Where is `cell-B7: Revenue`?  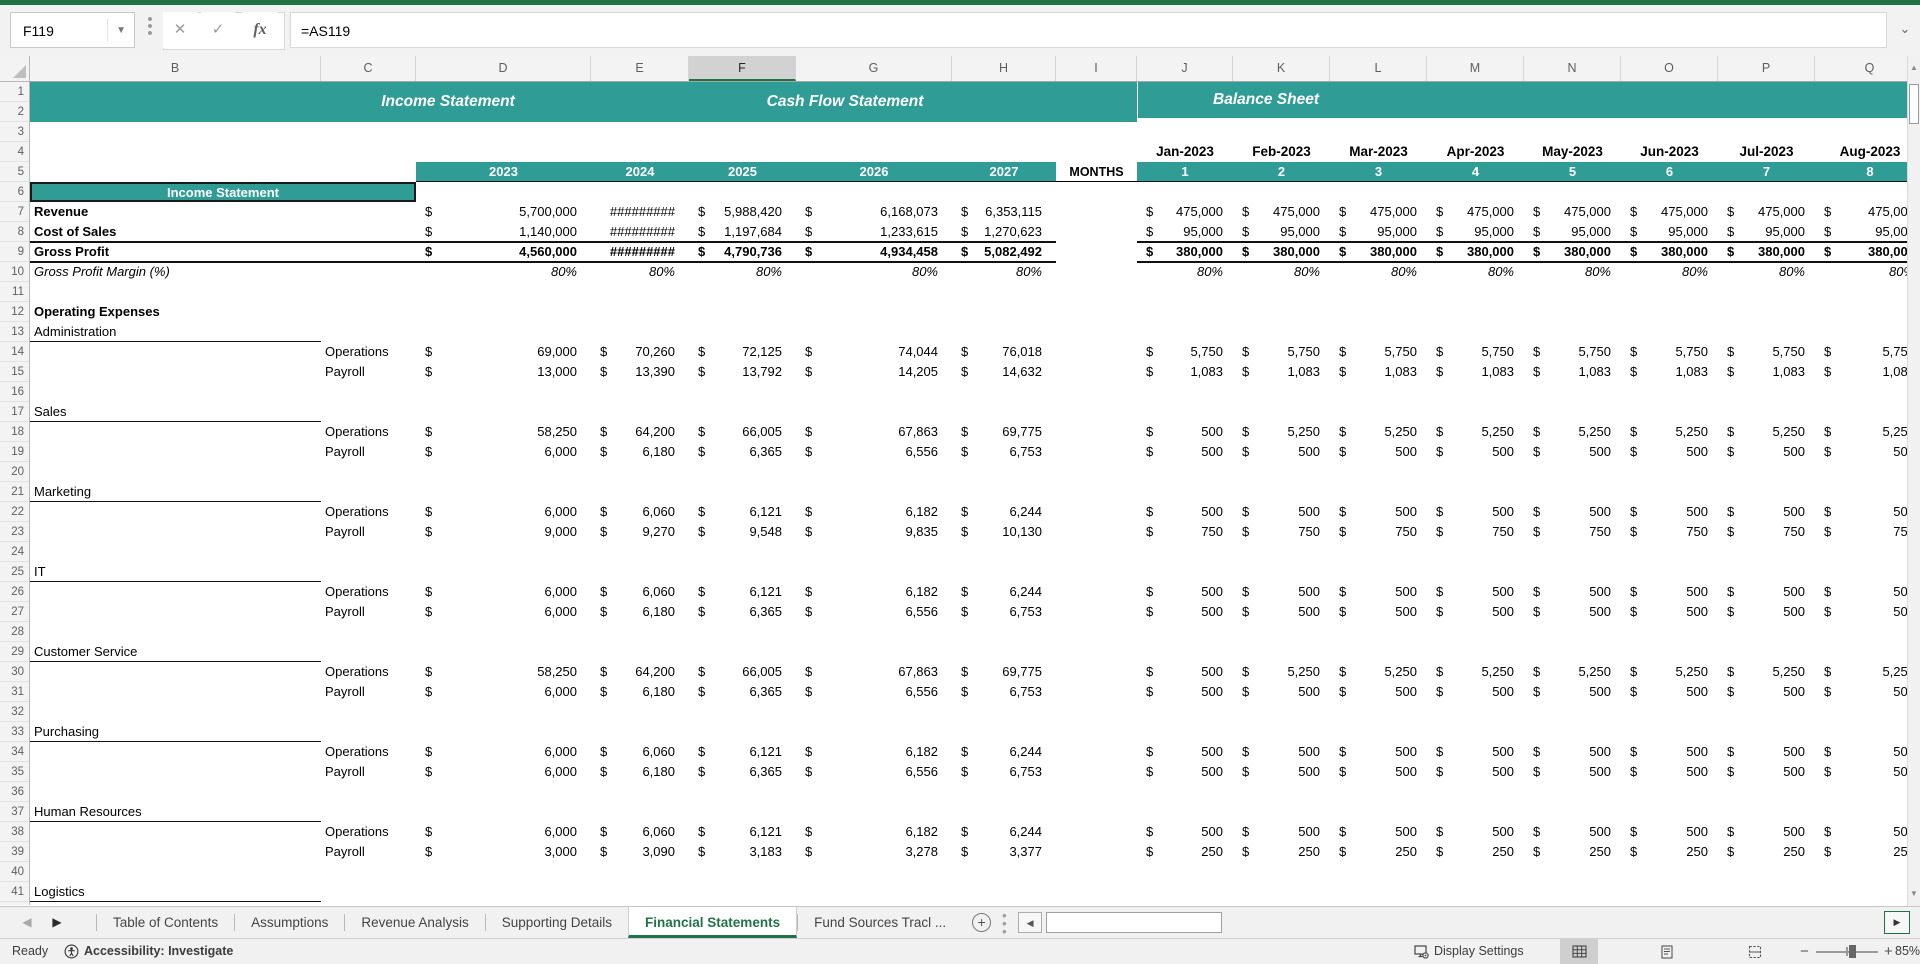
cell-B7: Revenue is located at coordinates (61, 211).